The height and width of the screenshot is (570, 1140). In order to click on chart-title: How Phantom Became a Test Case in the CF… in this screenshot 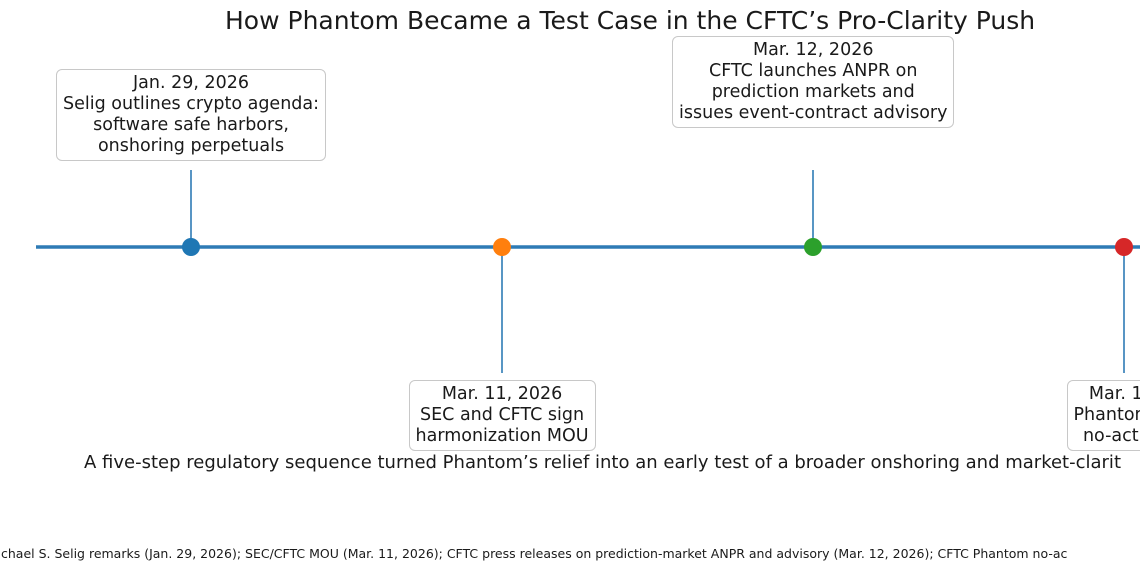, I will do `click(630, 20)`.